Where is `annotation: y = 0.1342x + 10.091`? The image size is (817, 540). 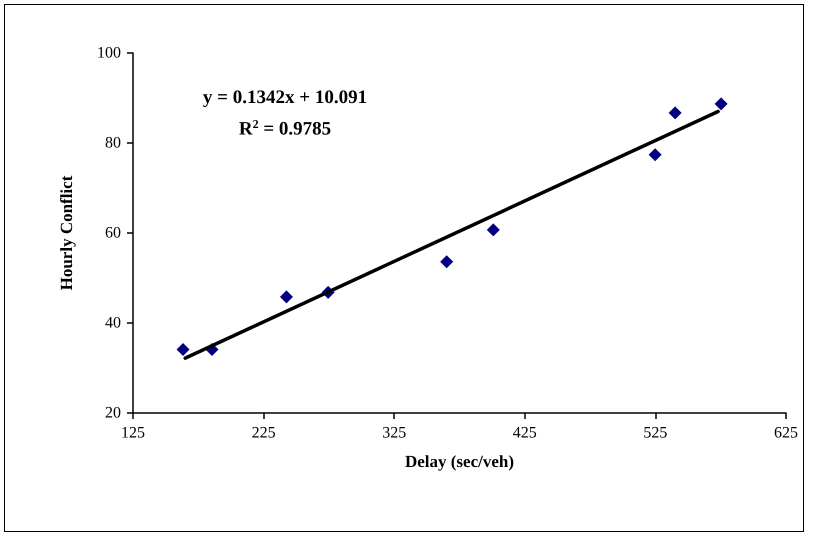
annotation: y = 0.1342x + 10.091 is located at coordinates (285, 97).